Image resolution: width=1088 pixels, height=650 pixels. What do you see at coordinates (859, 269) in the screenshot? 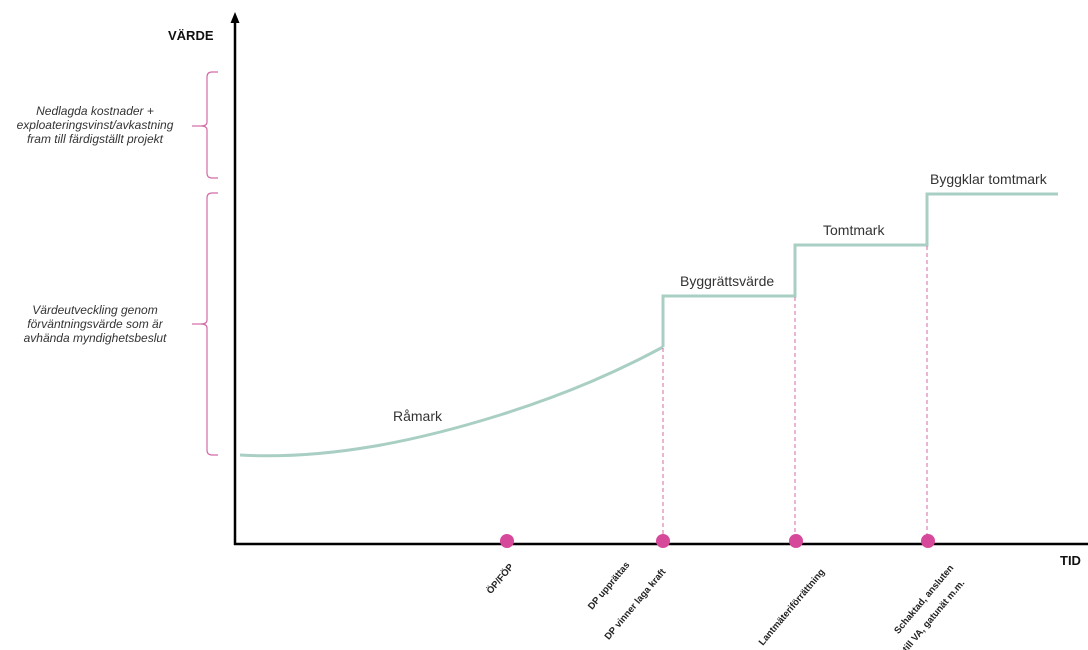
I see `curve-steps` at bounding box center [859, 269].